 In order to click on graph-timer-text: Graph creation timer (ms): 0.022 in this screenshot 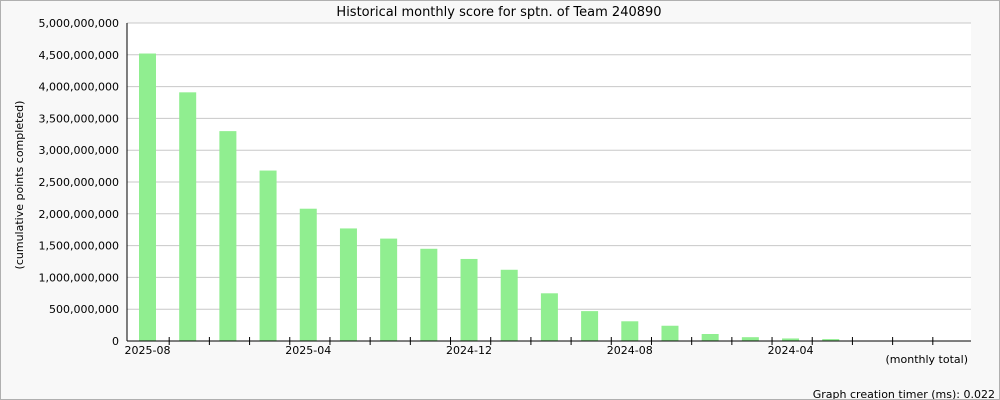, I will do `click(904, 393)`.